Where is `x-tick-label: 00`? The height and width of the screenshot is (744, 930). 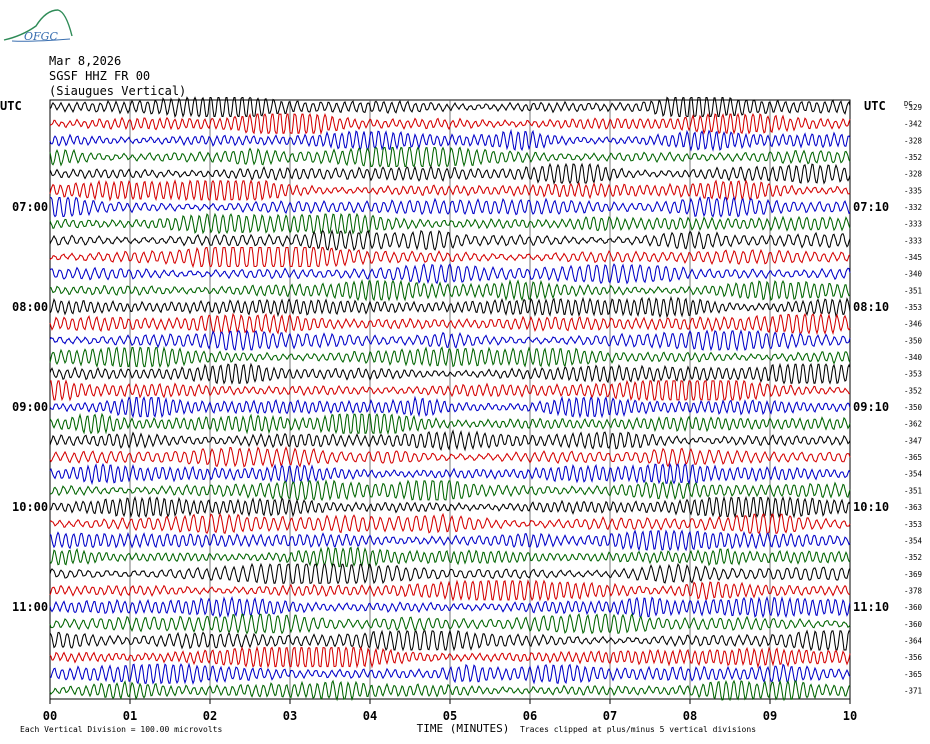
x-tick-label: 00 is located at coordinates (50, 716).